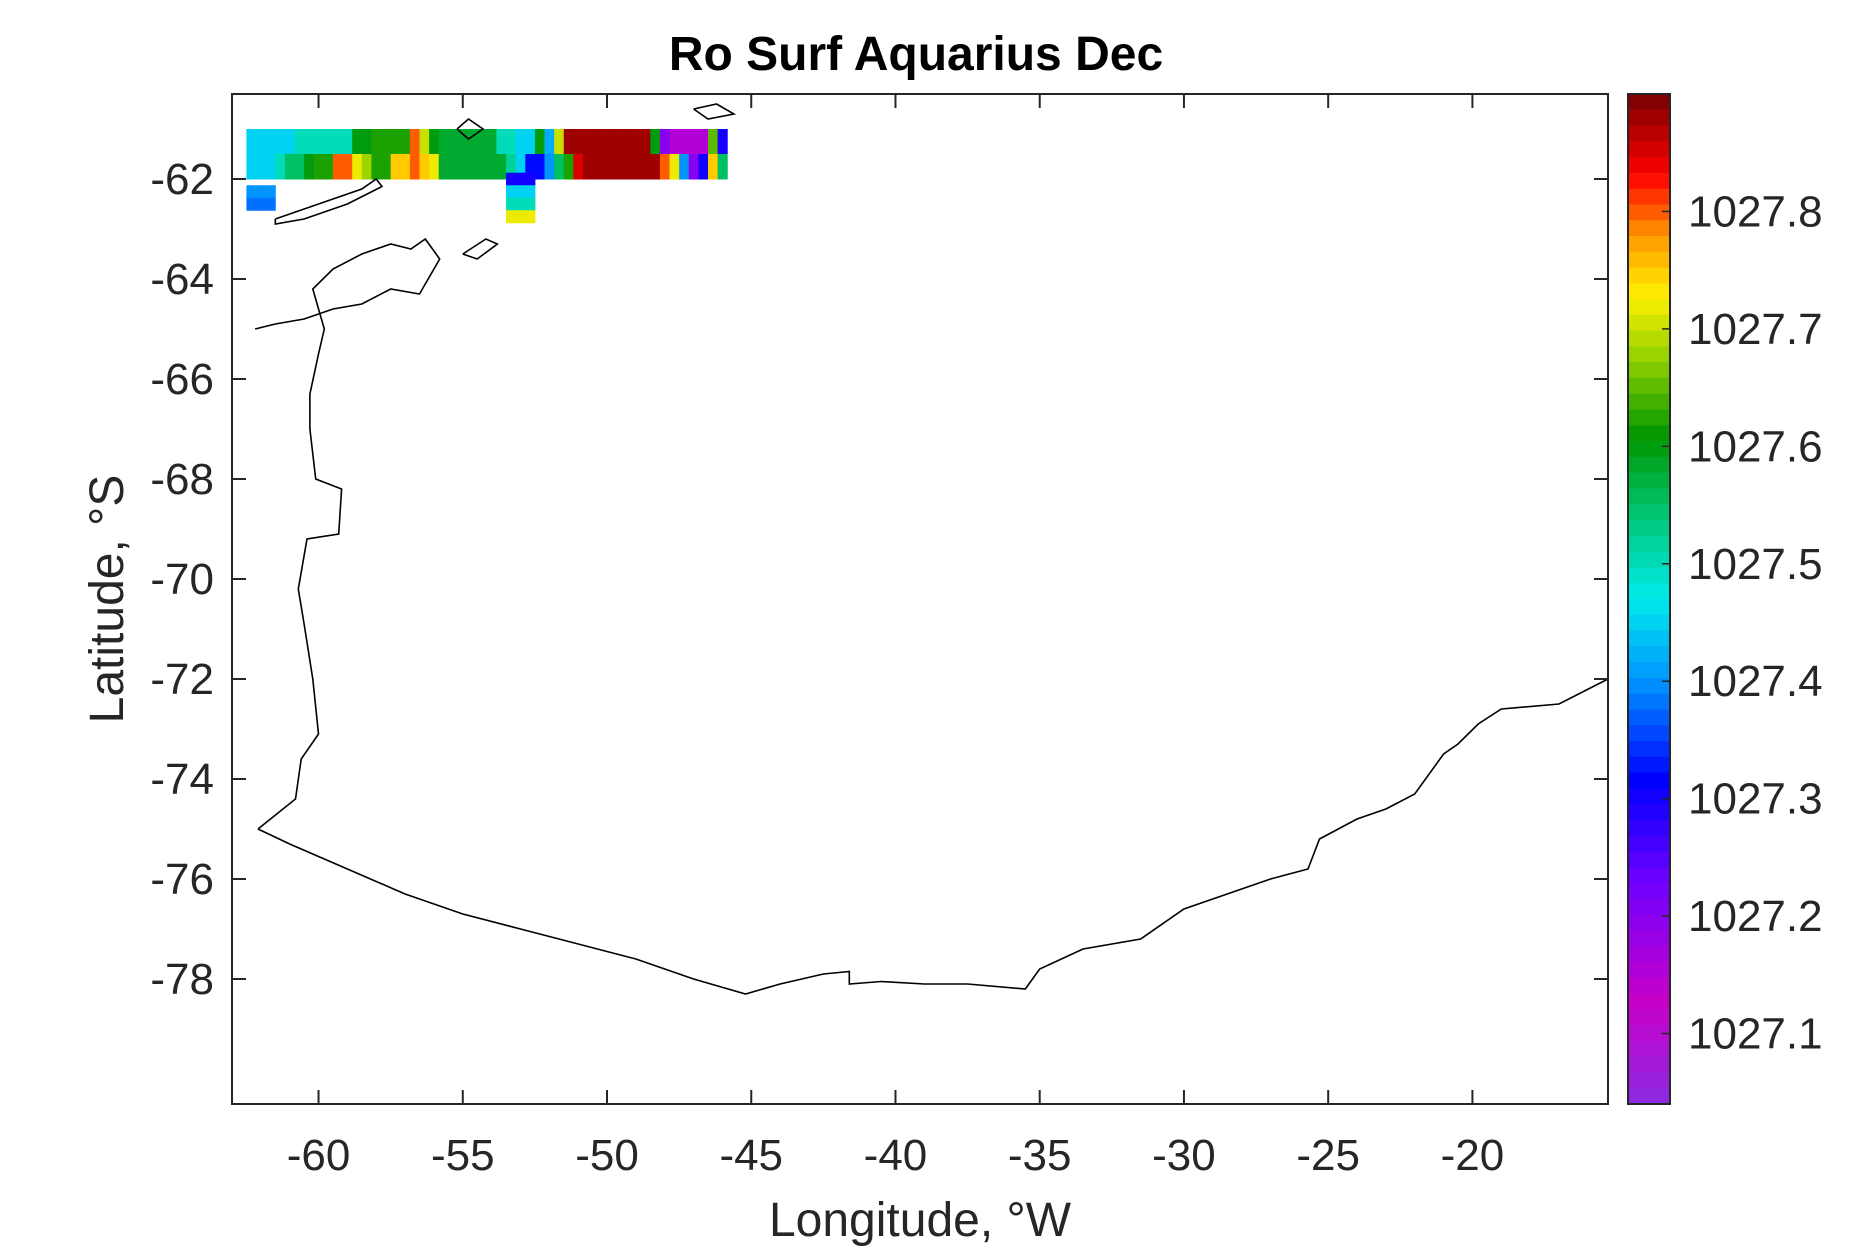 Image resolution: width=1875 pixels, height=1250 pixels. Describe the element at coordinates (347, 533) in the screenshot. I see `peninsula-coastline` at that location.